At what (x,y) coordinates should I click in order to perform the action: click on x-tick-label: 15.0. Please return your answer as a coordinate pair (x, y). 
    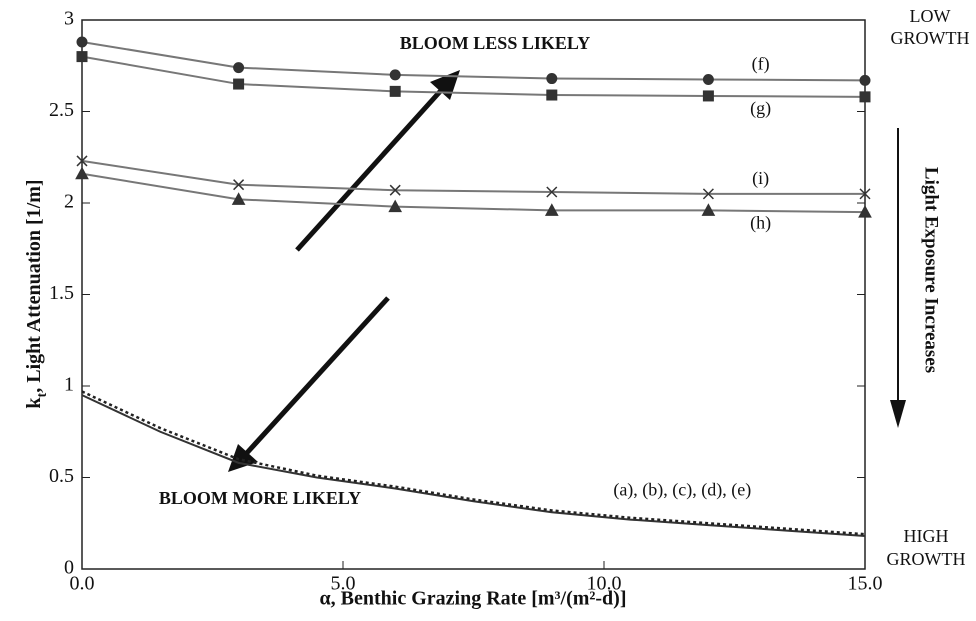
    Looking at the image, I should click on (865, 584).